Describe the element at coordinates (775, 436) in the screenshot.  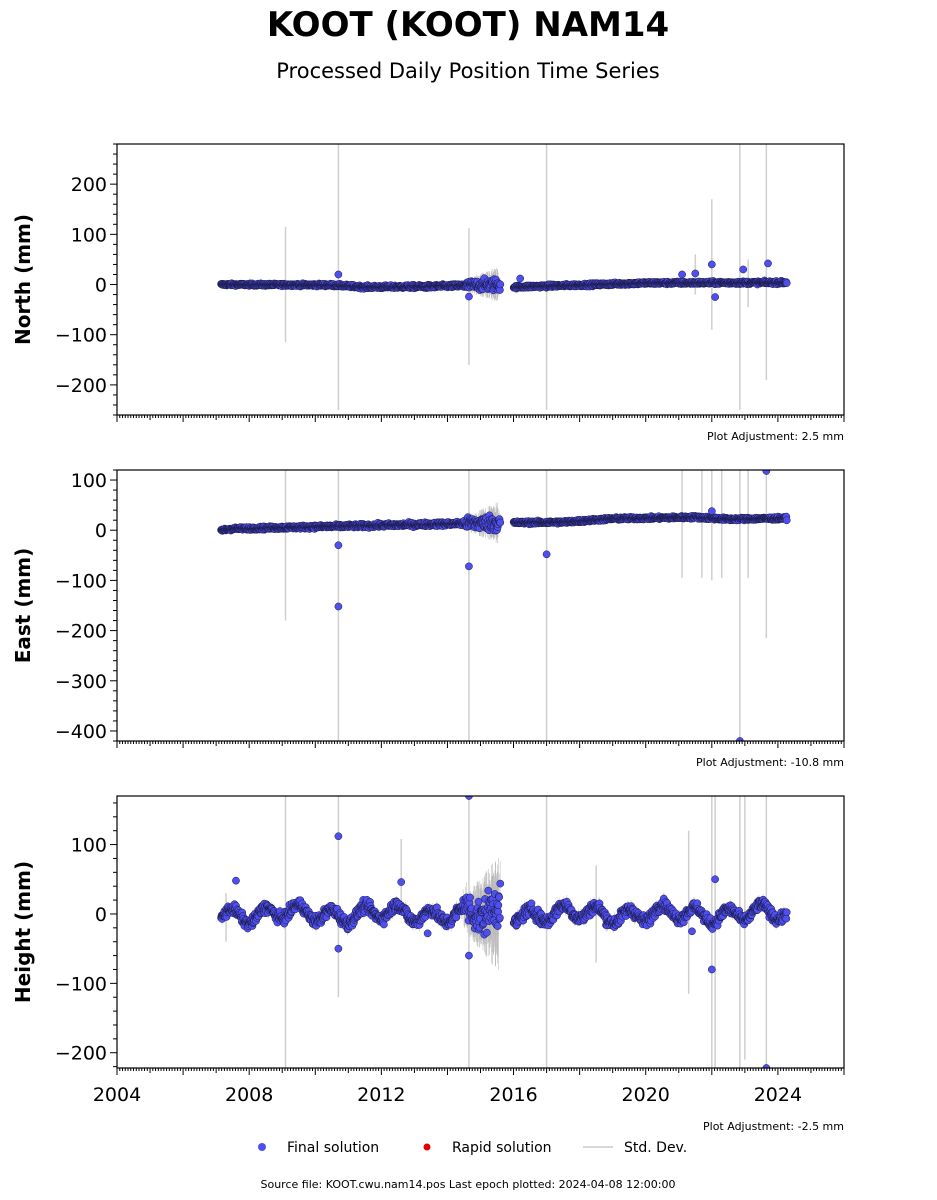
I see `plot-adjustment: Plot Adjustment: 2.5 mm` at that location.